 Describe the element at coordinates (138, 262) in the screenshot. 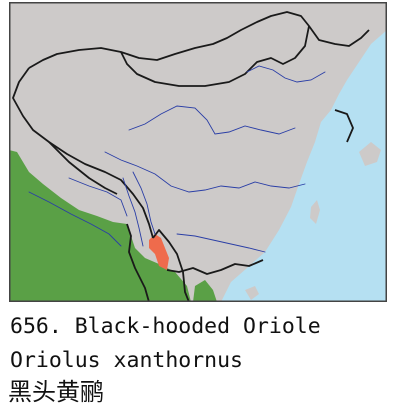

I see `border-india-myanmar` at that location.